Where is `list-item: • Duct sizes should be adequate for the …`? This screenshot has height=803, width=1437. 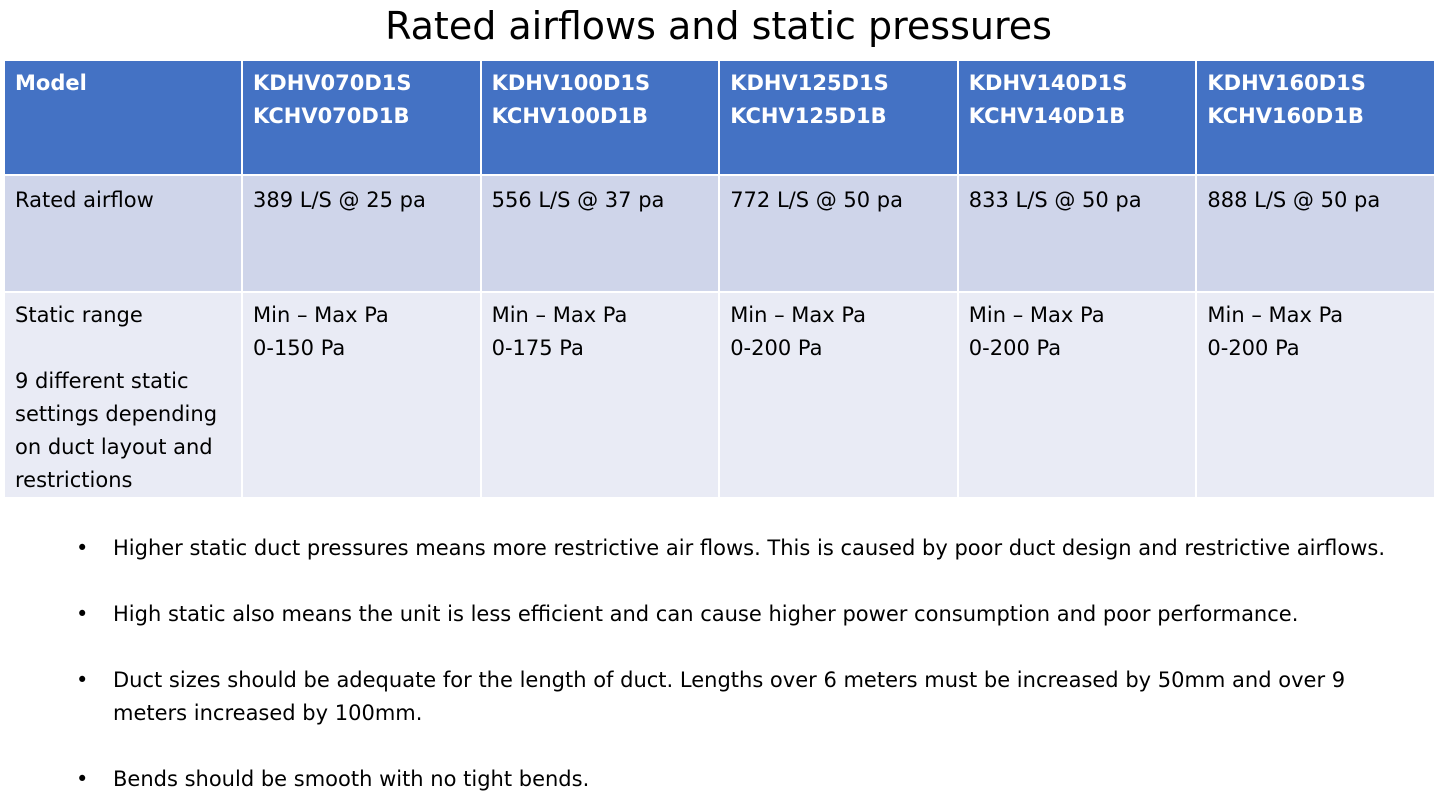
list-item: • Duct sizes should be adequate for the … is located at coordinates (746, 697).